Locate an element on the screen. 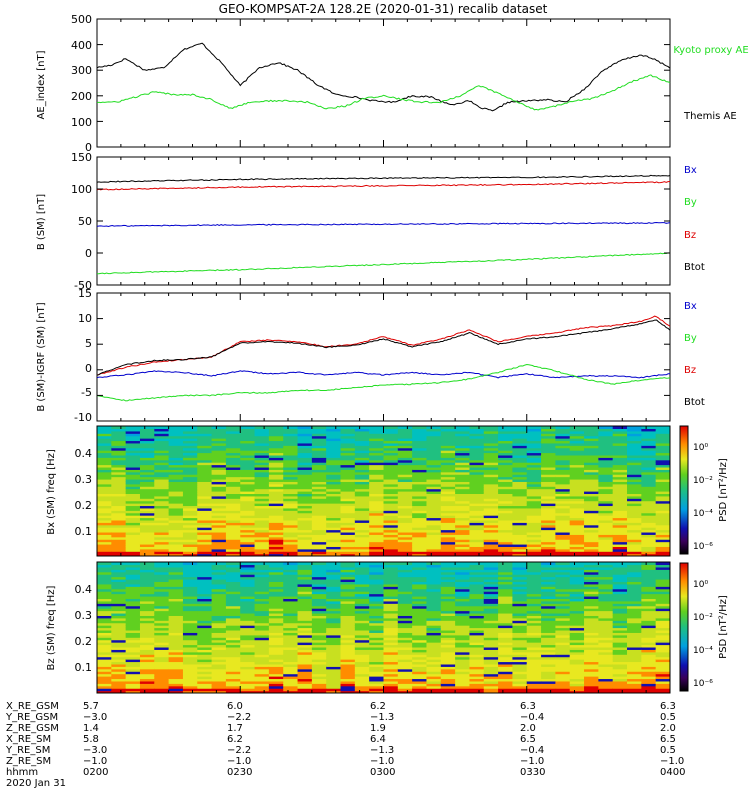 The width and height of the screenshot is (750, 804). b-igrf-ytick: -10 is located at coordinates (83, 417).